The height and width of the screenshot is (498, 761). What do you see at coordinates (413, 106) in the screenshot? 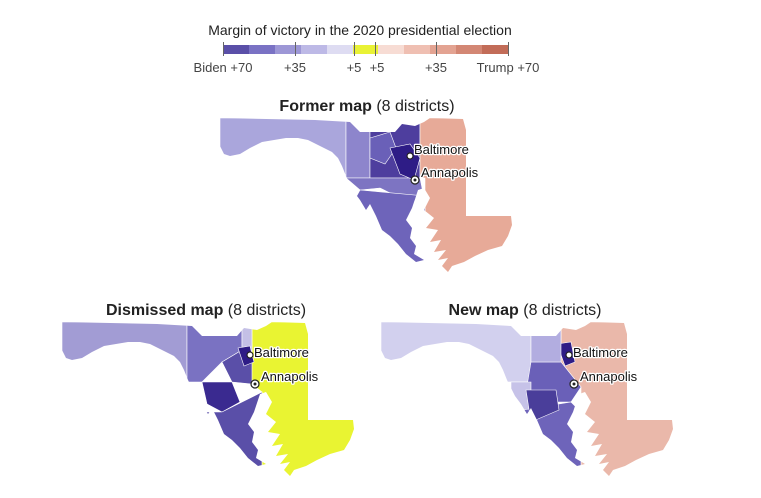
I see `former-map-title-rest: (8 districts)` at bounding box center [413, 106].